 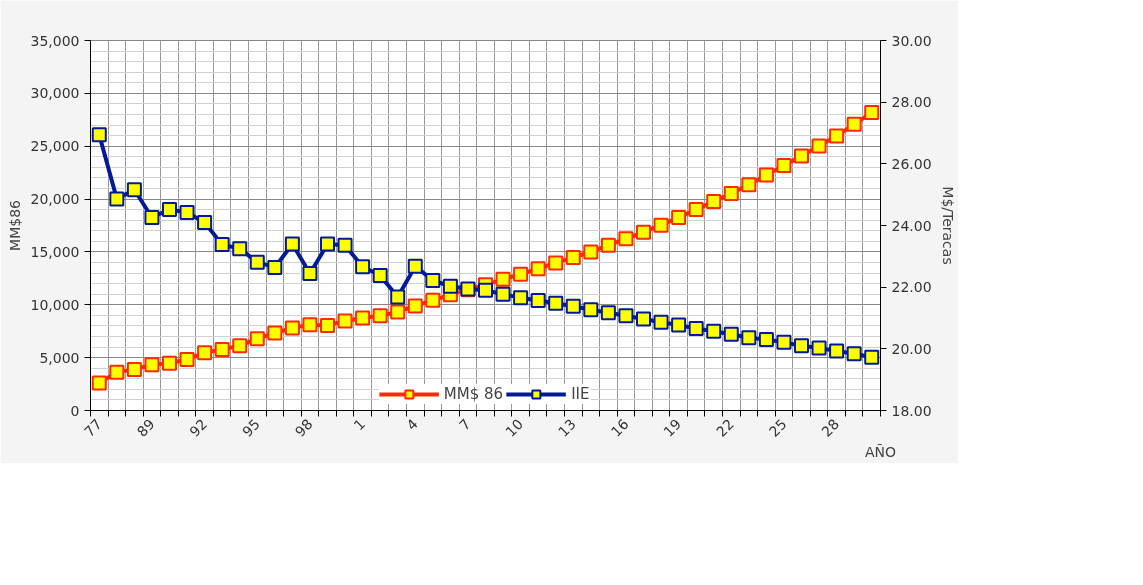 I want to click on y-tick-label: 35,000, so click(x=55, y=40).